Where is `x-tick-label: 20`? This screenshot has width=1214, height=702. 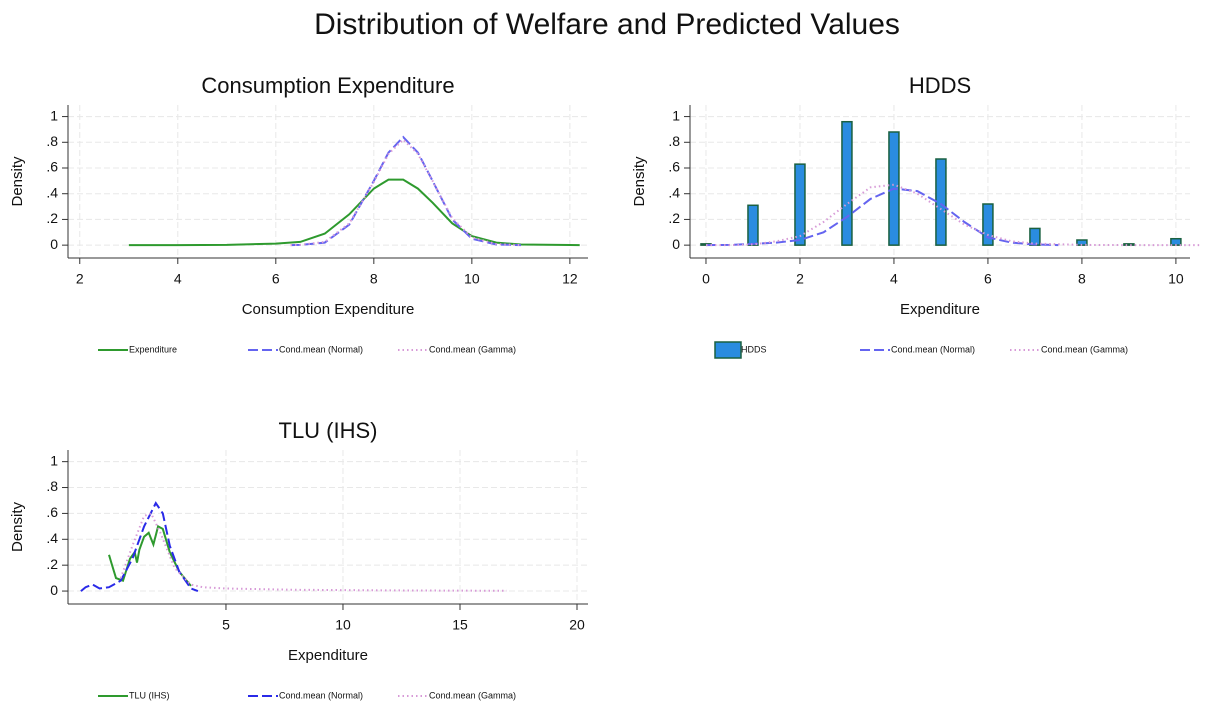
x-tick-label: 20 is located at coordinates (577, 625).